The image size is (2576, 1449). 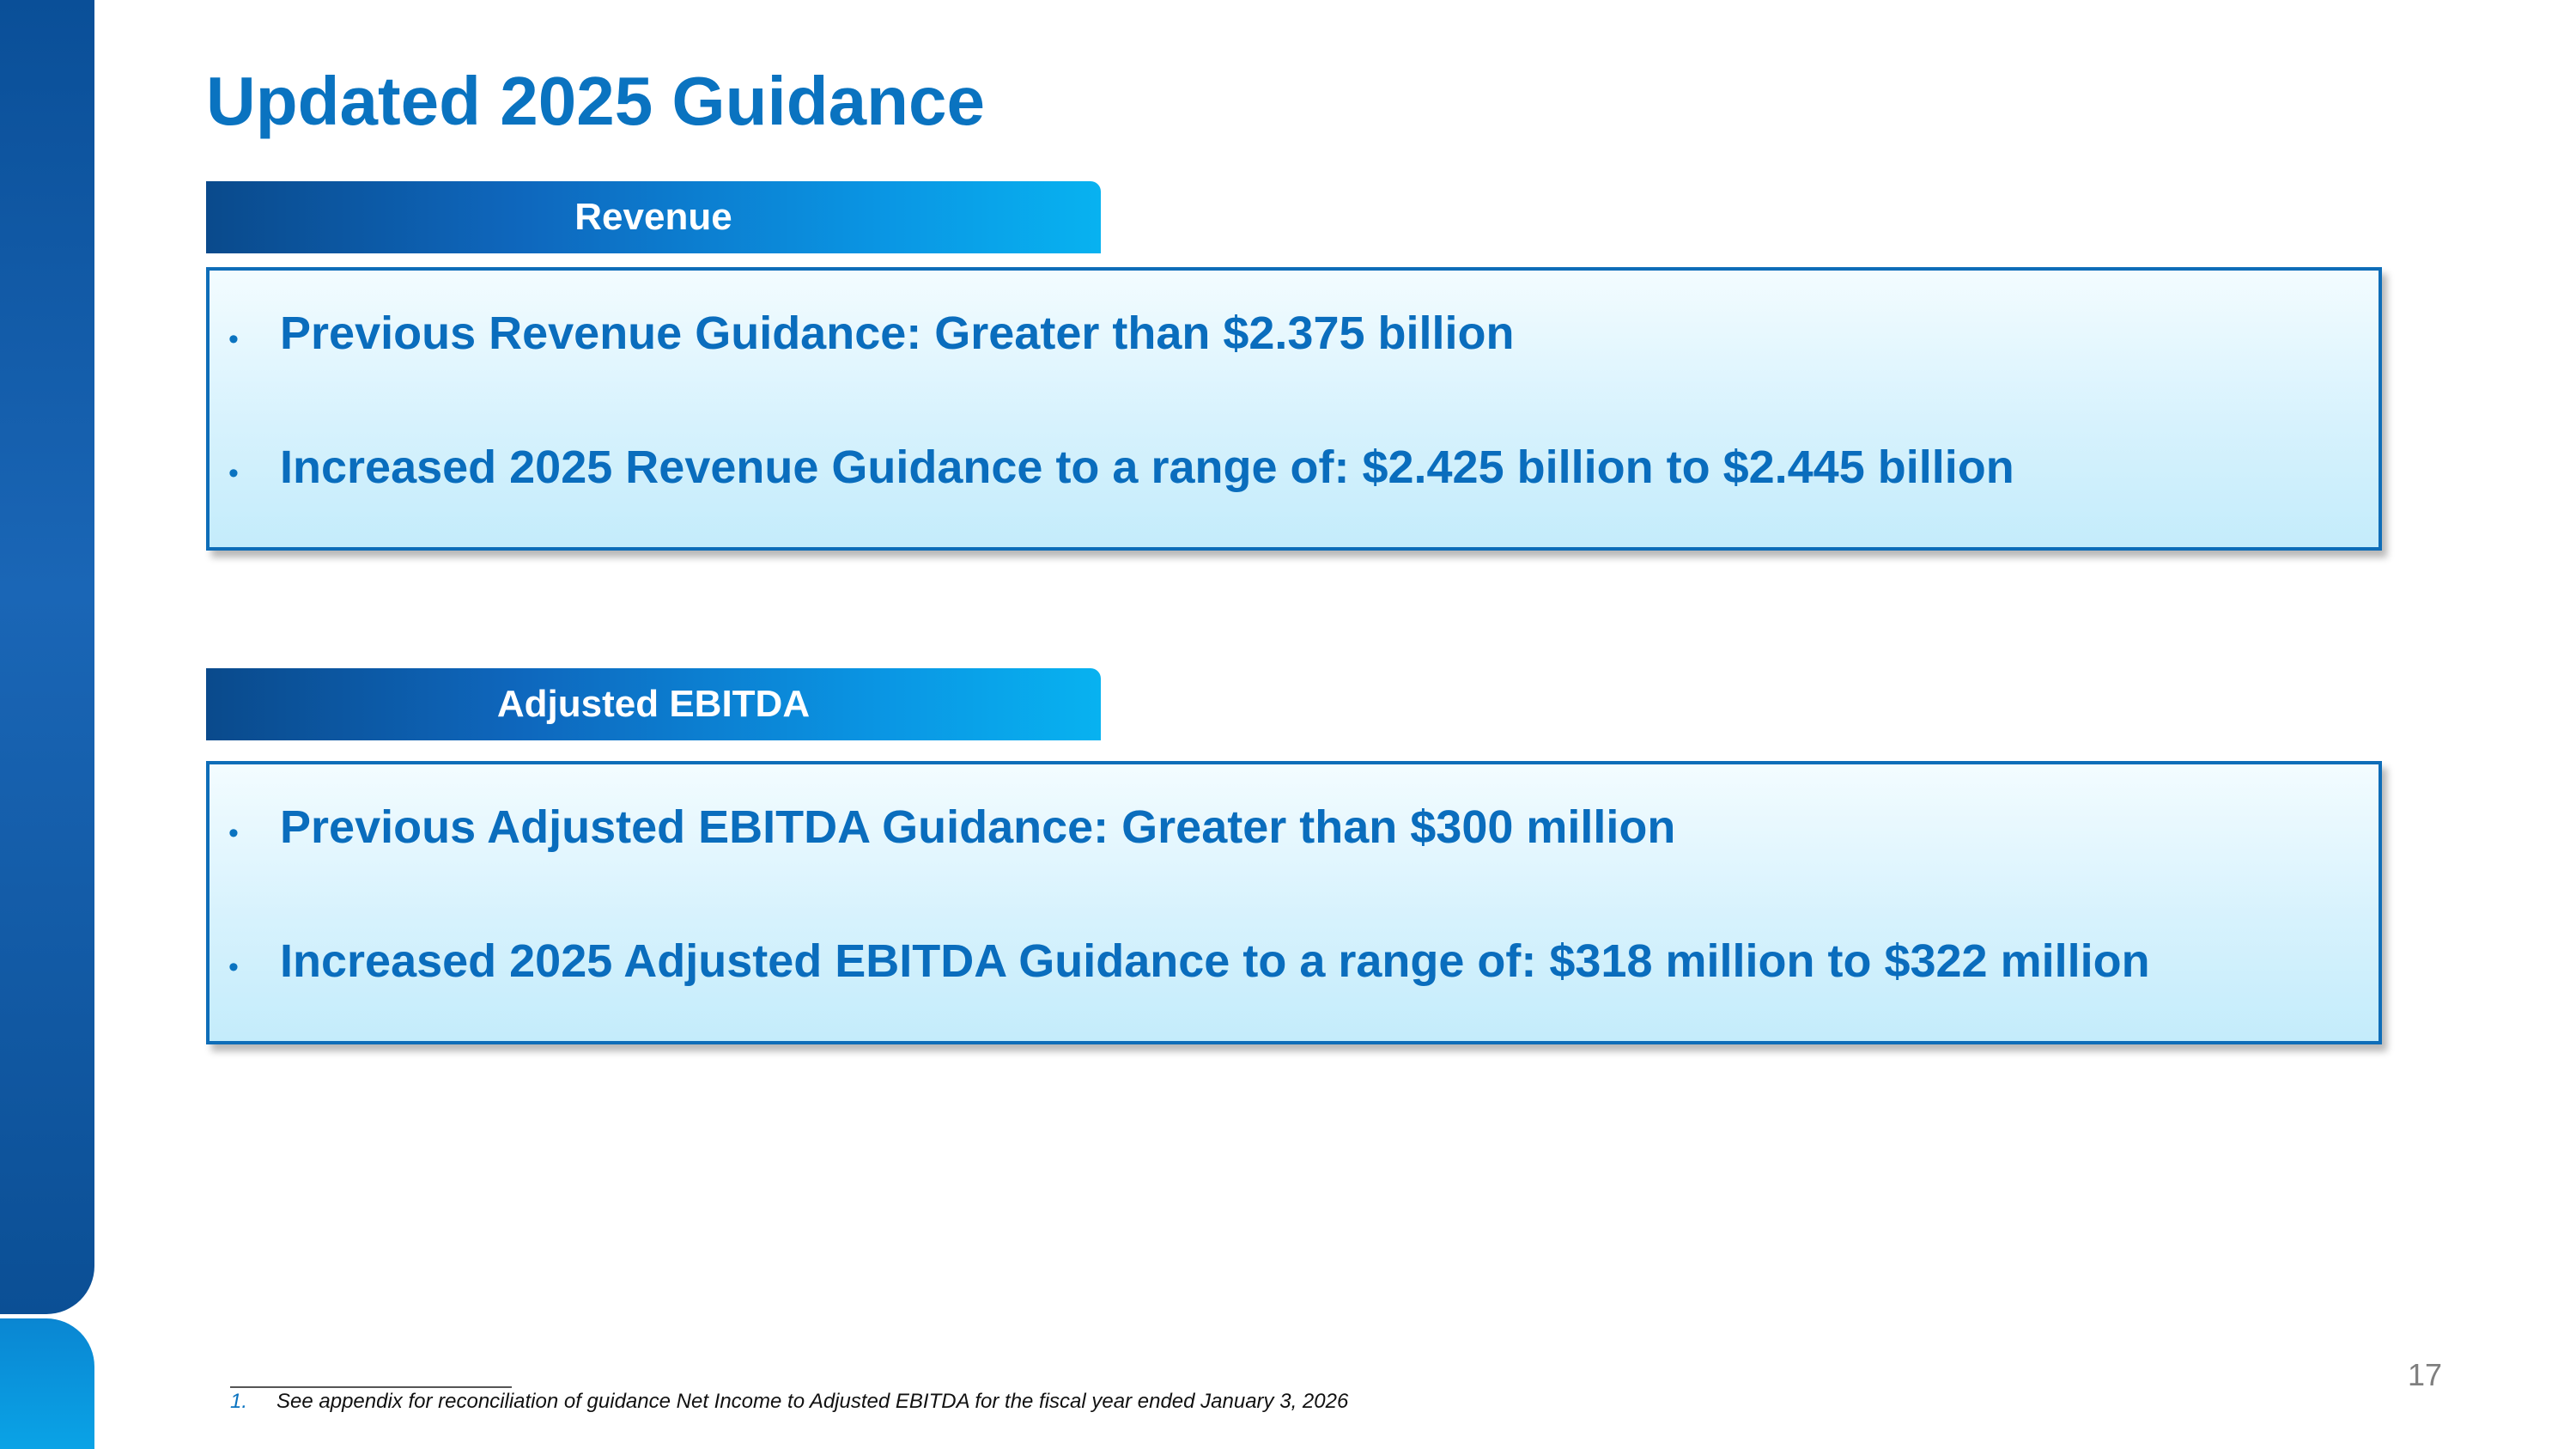 What do you see at coordinates (653, 217) in the screenshot?
I see `revenue-section-tab: Revenue` at bounding box center [653, 217].